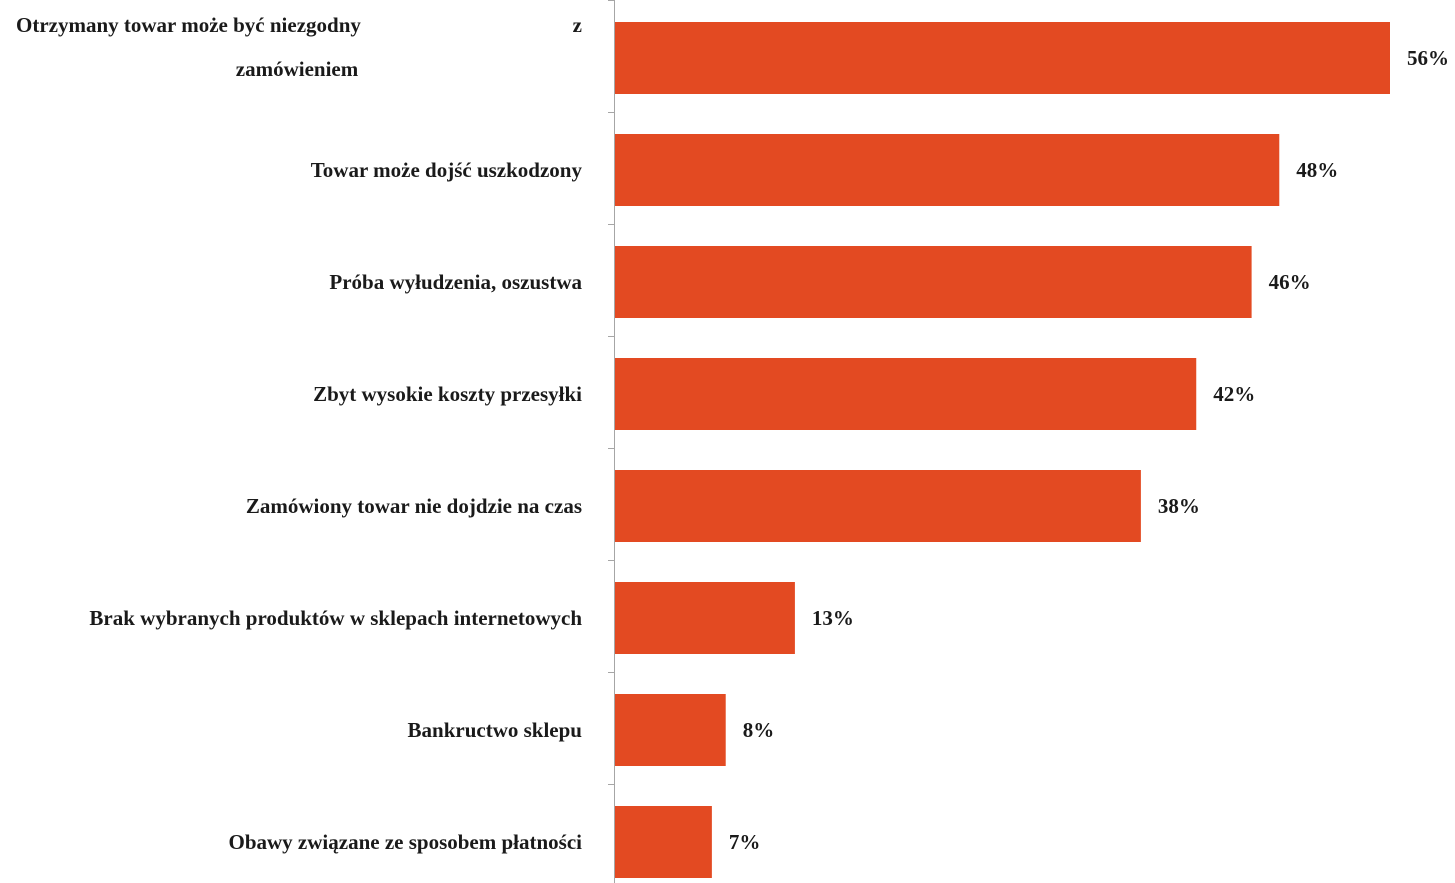  I want to click on category-label-8: Obawy związane ze sposobem płatności, so click(406, 842).